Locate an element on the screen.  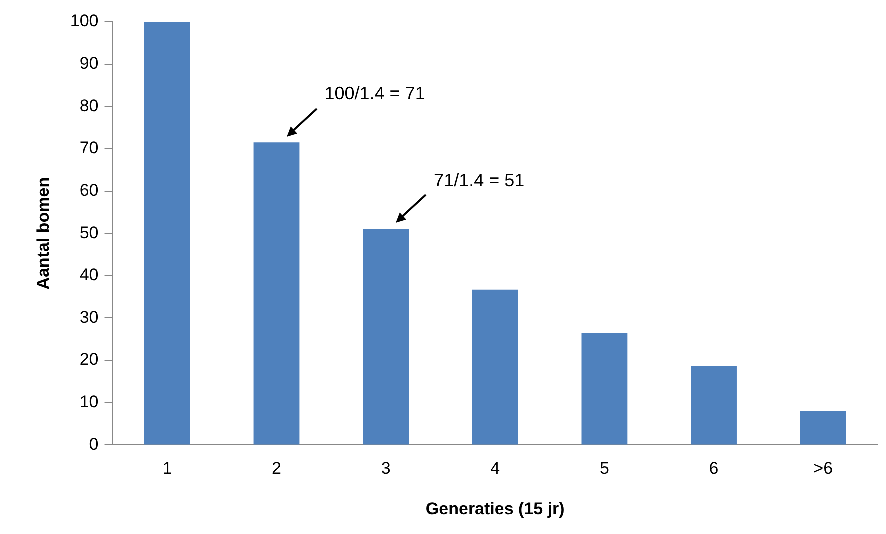
y-tick-label: 60 is located at coordinates (89, 190).